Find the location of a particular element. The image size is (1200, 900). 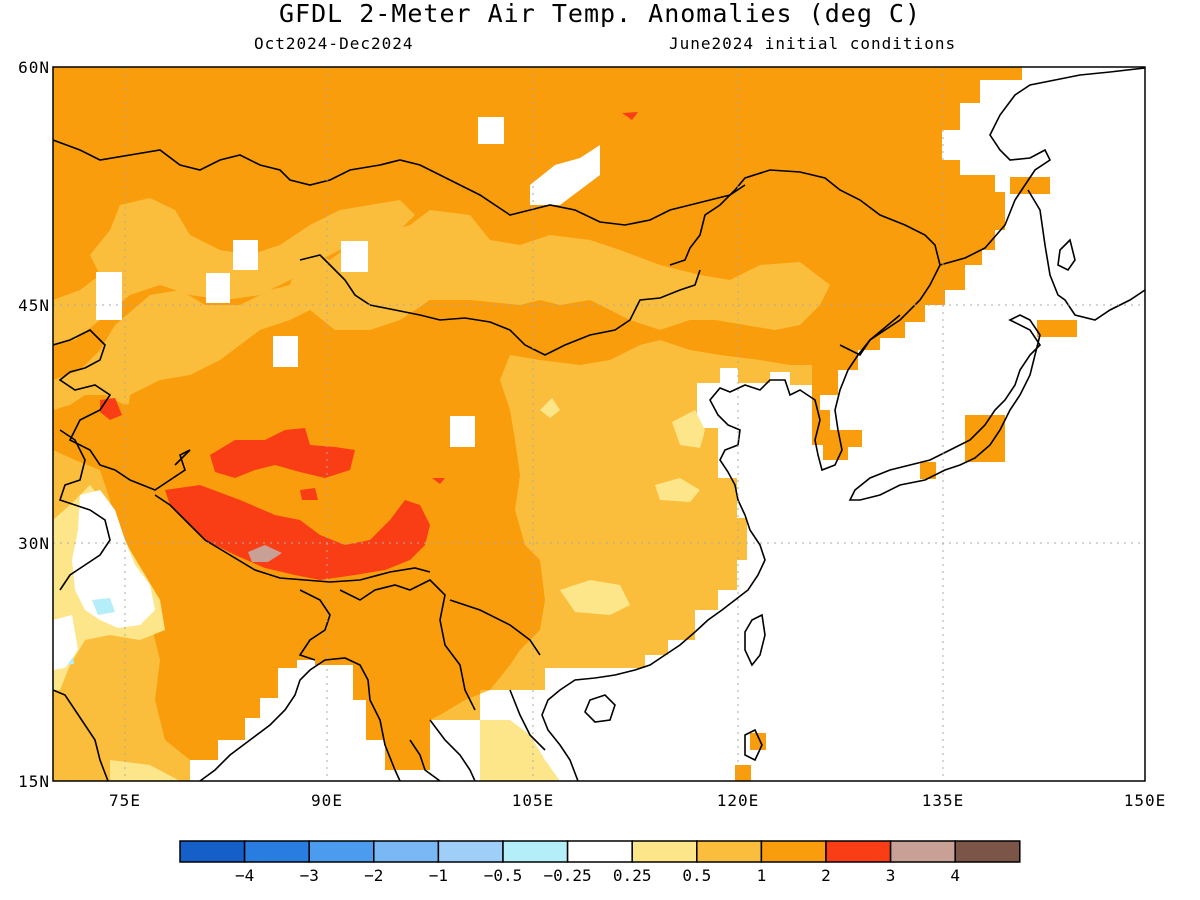

lon-label-105e: 105E is located at coordinates (533, 800).